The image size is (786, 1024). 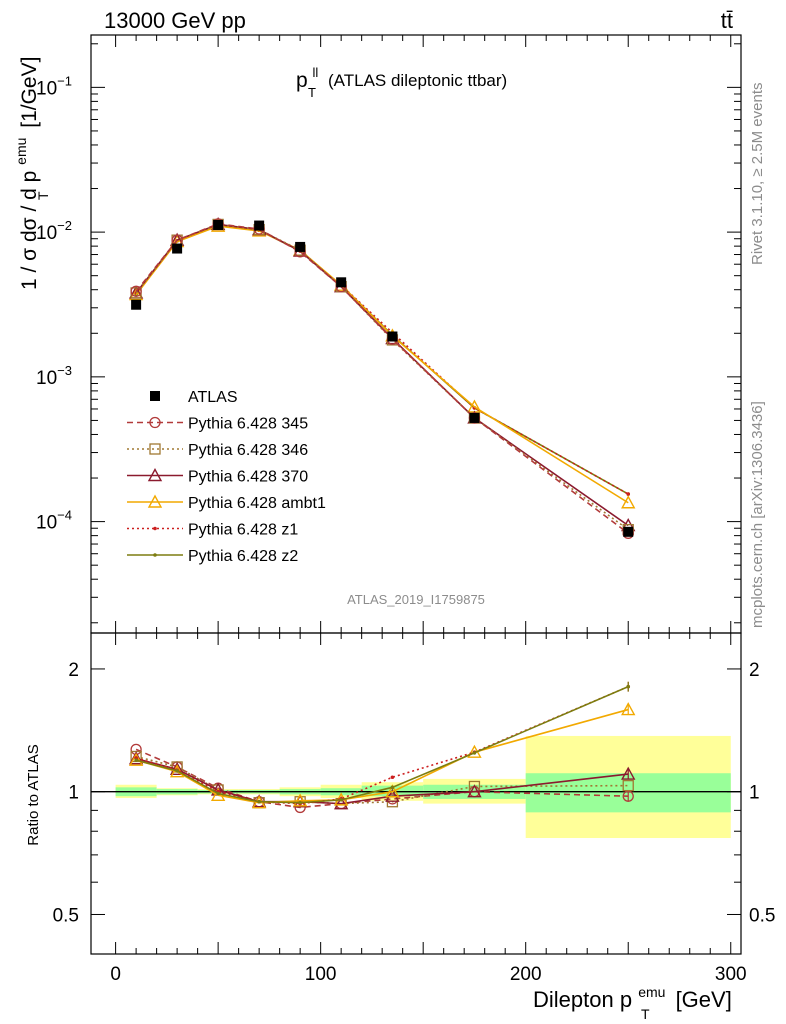 I want to click on legend-item-pythia-6-428-345: Pythia 6.428 345, so click(x=217, y=424).